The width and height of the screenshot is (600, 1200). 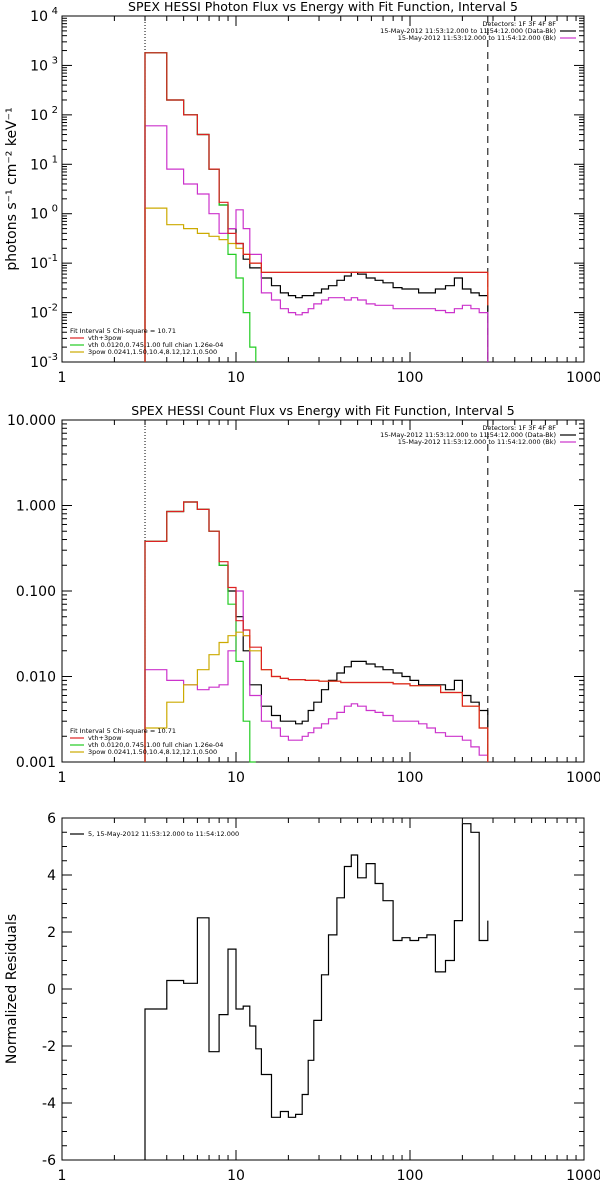 What do you see at coordinates (51, 933) in the screenshot?
I see `y-tick-label: 2` at bounding box center [51, 933].